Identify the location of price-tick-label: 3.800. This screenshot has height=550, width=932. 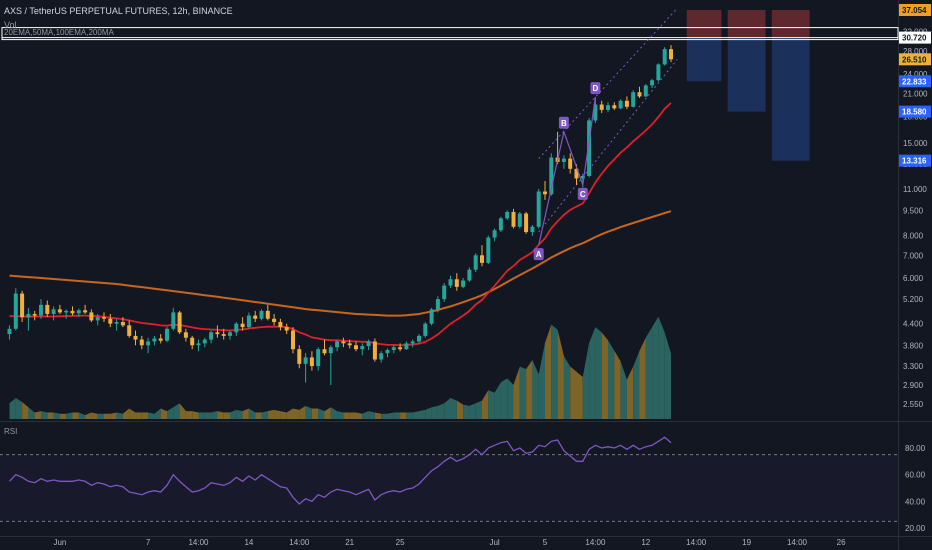
(913, 345).